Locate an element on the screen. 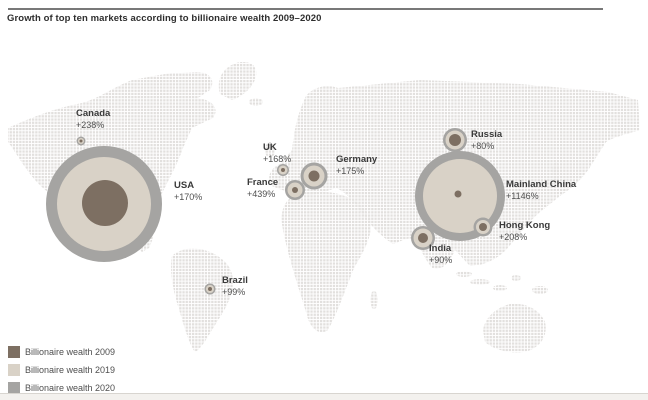  label-germany: Germany +175% is located at coordinates (357, 165).